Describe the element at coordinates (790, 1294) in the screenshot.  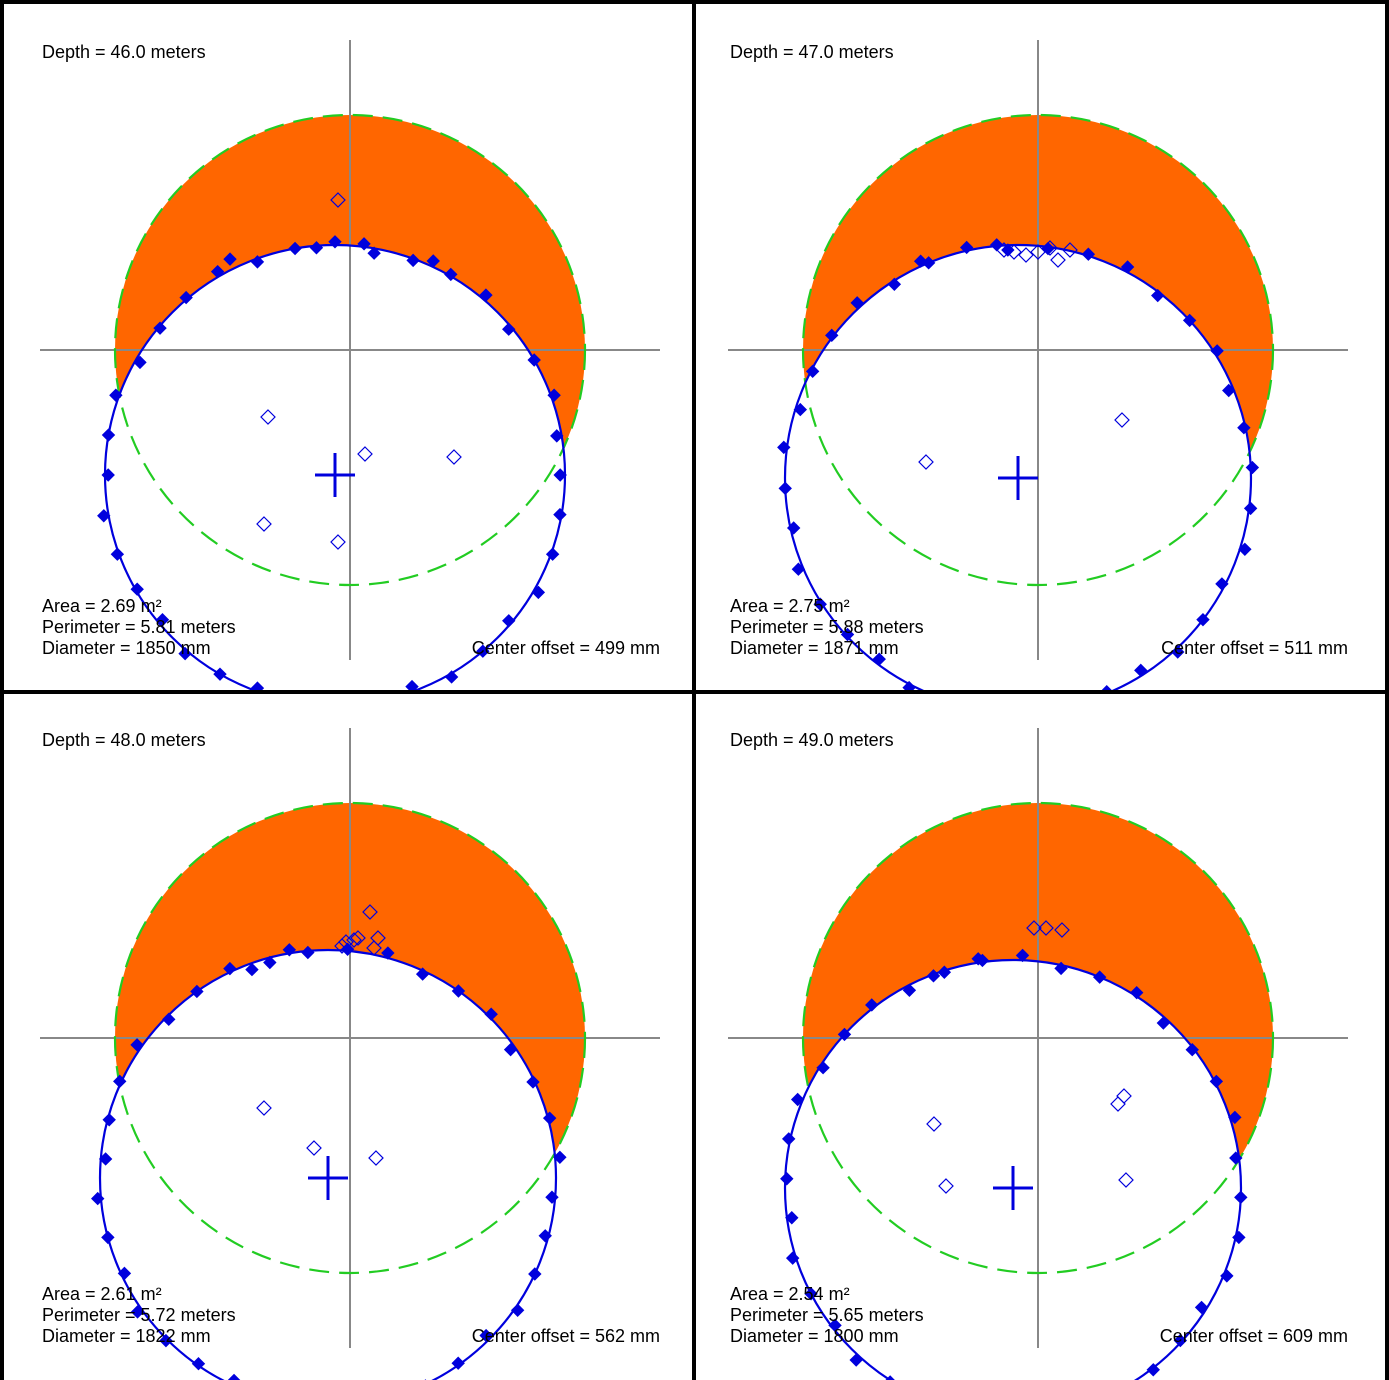
I see `area-label: Area = 2.54 m²` at that location.